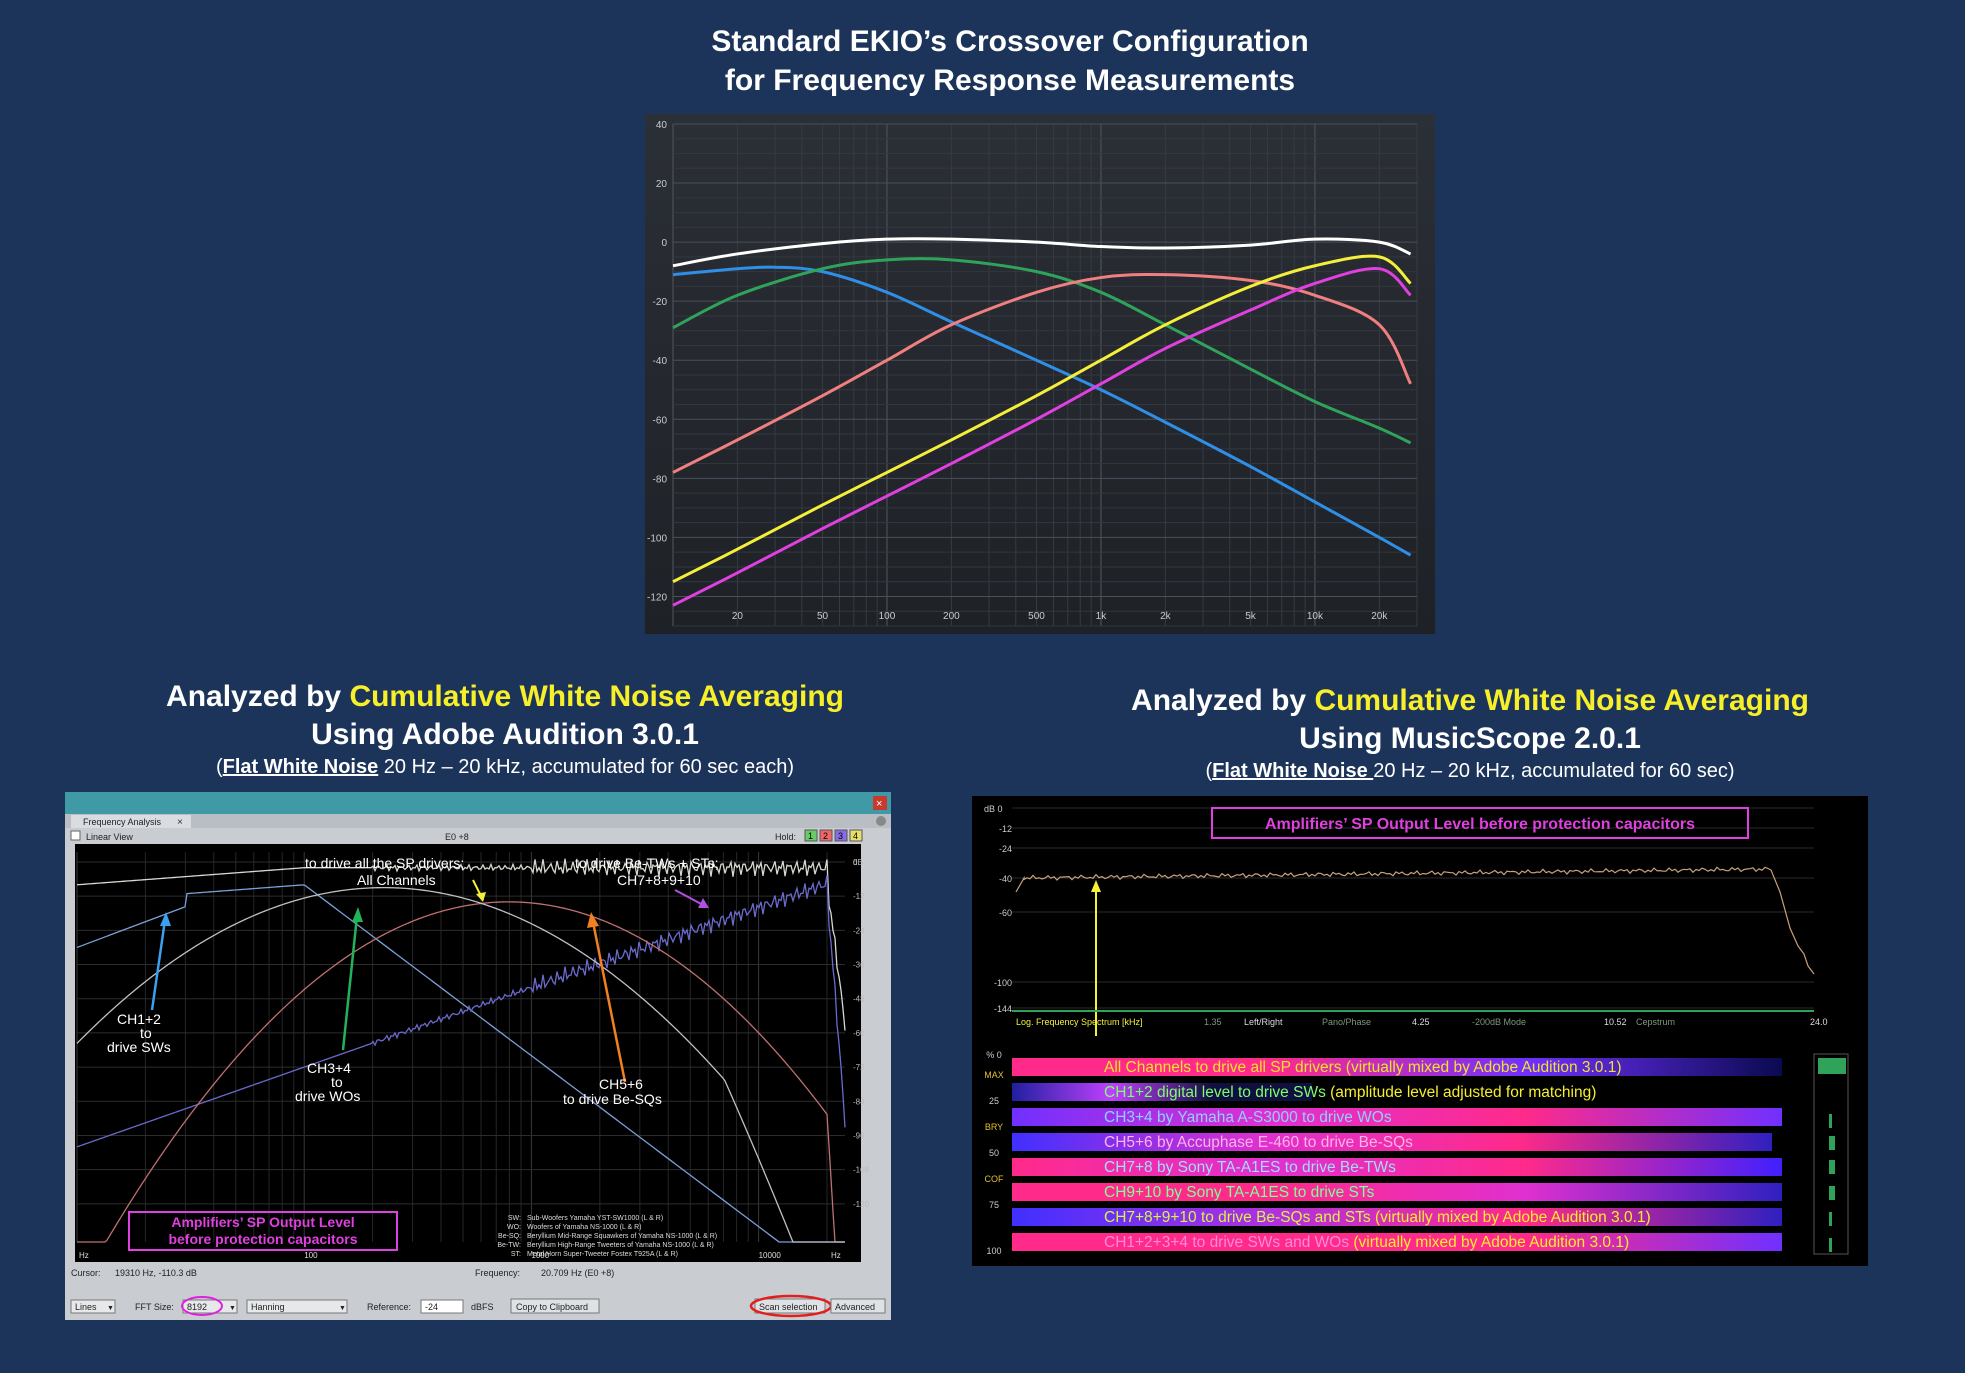  I want to click on level-bar-label: CH5+6 by Accuphase E-460 to drive Be-SQs, so click(1258, 1142).